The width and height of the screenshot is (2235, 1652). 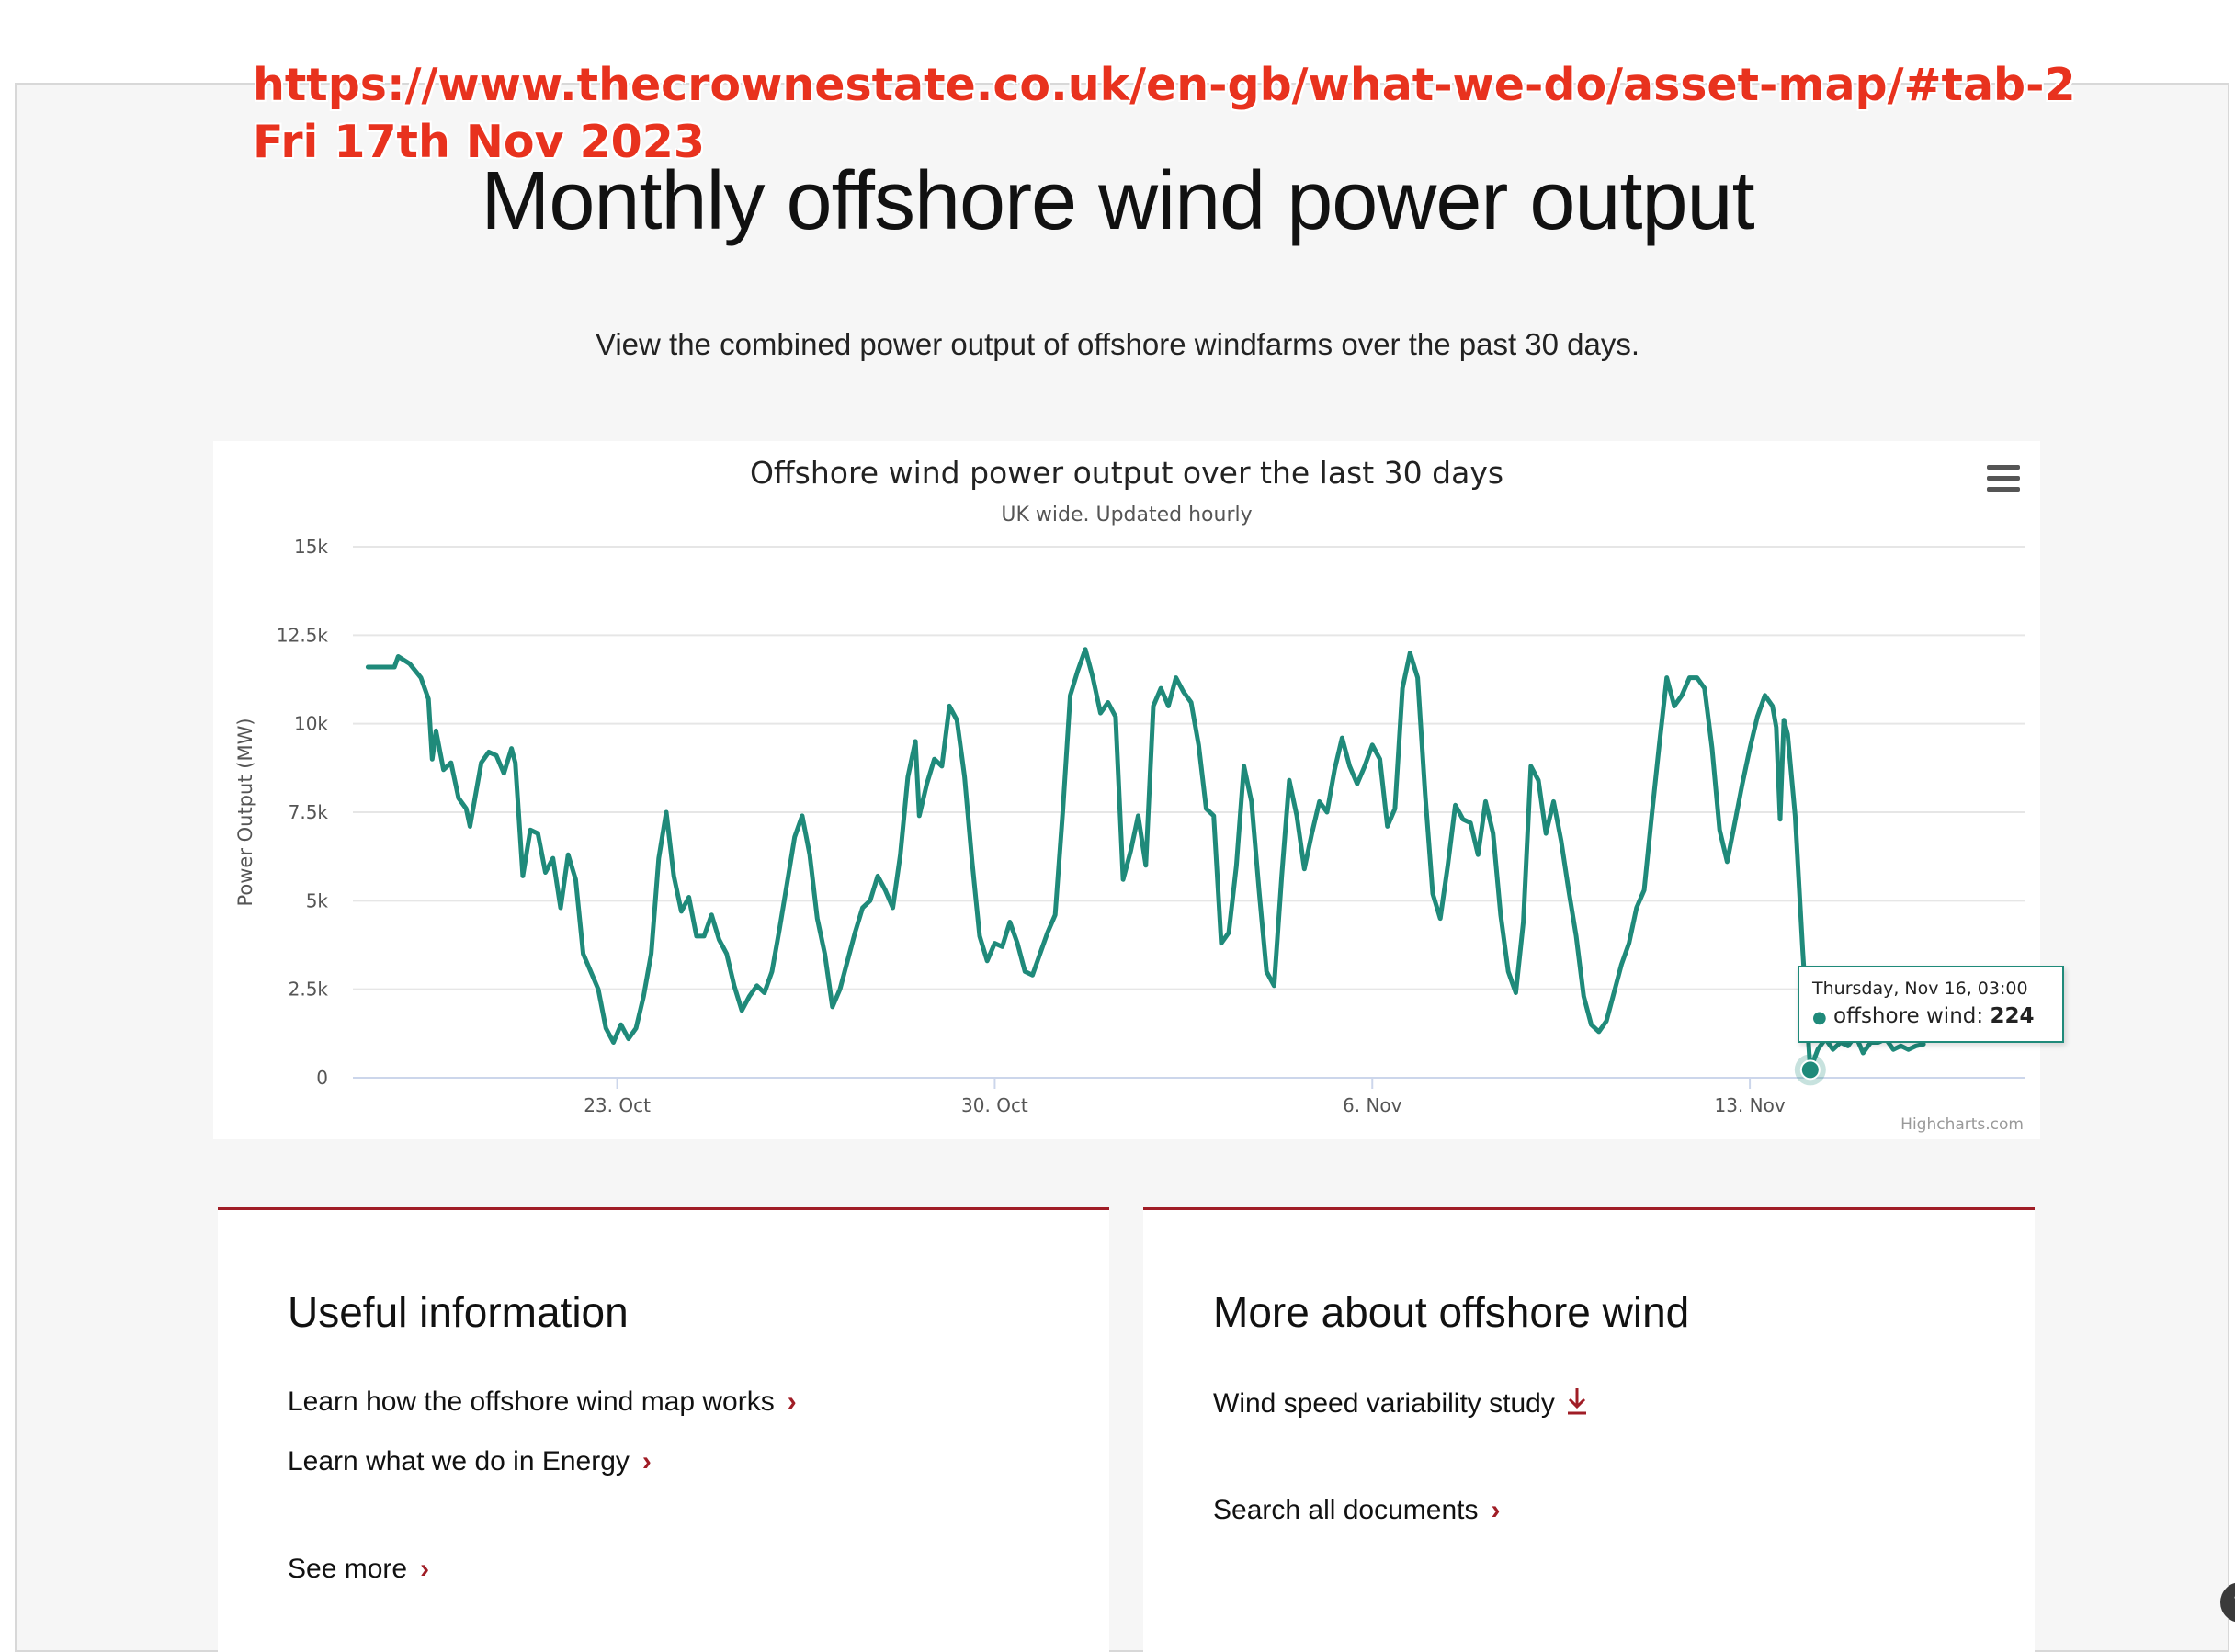 What do you see at coordinates (459, 1461) in the screenshot?
I see `link-label: Learn what we do in Energy` at bounding box center [459, 1461].